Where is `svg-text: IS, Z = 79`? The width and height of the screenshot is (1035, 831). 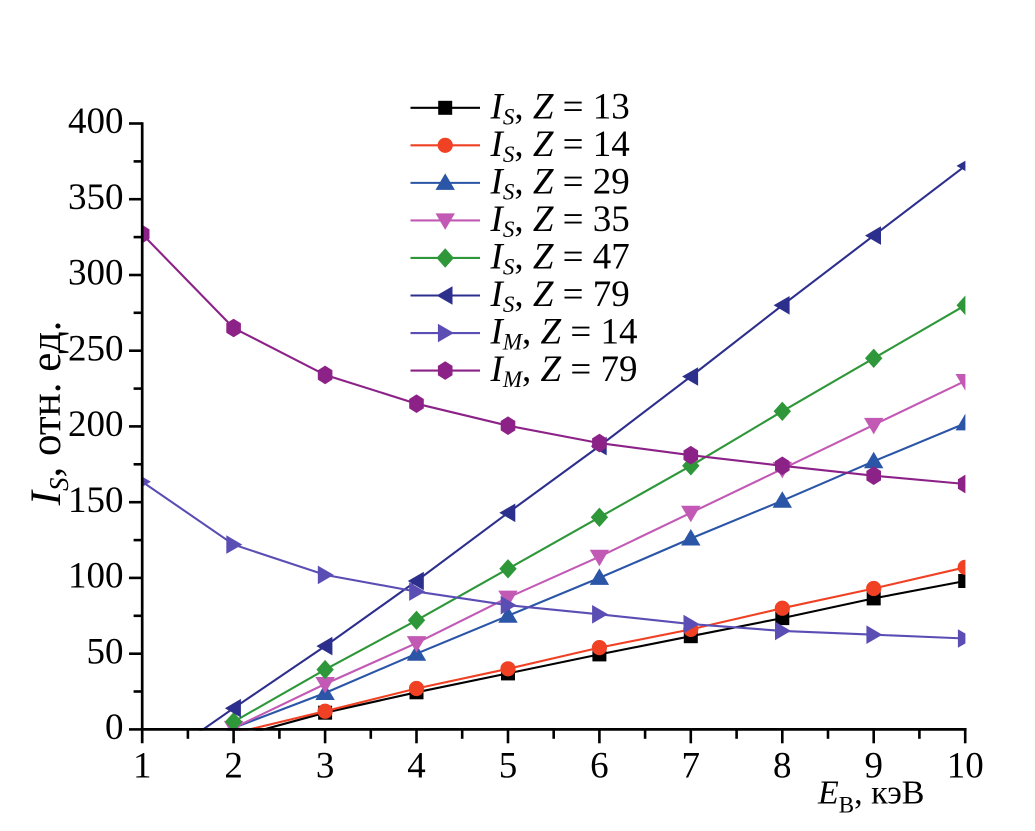 svg-text: IS, Z = 79 is located at coordinates (560, 295).